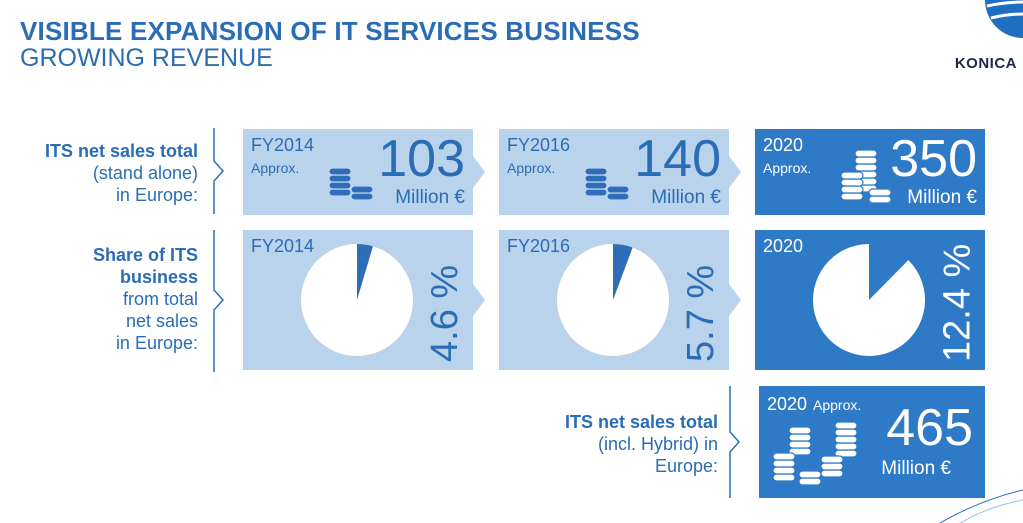 The height and width of the screenshot is (523, 1023). What do you see at coordinates (445, 313) in the screenshot?
I see `pie-percent-label: 4.6 %` at bounding box center [445, 313].